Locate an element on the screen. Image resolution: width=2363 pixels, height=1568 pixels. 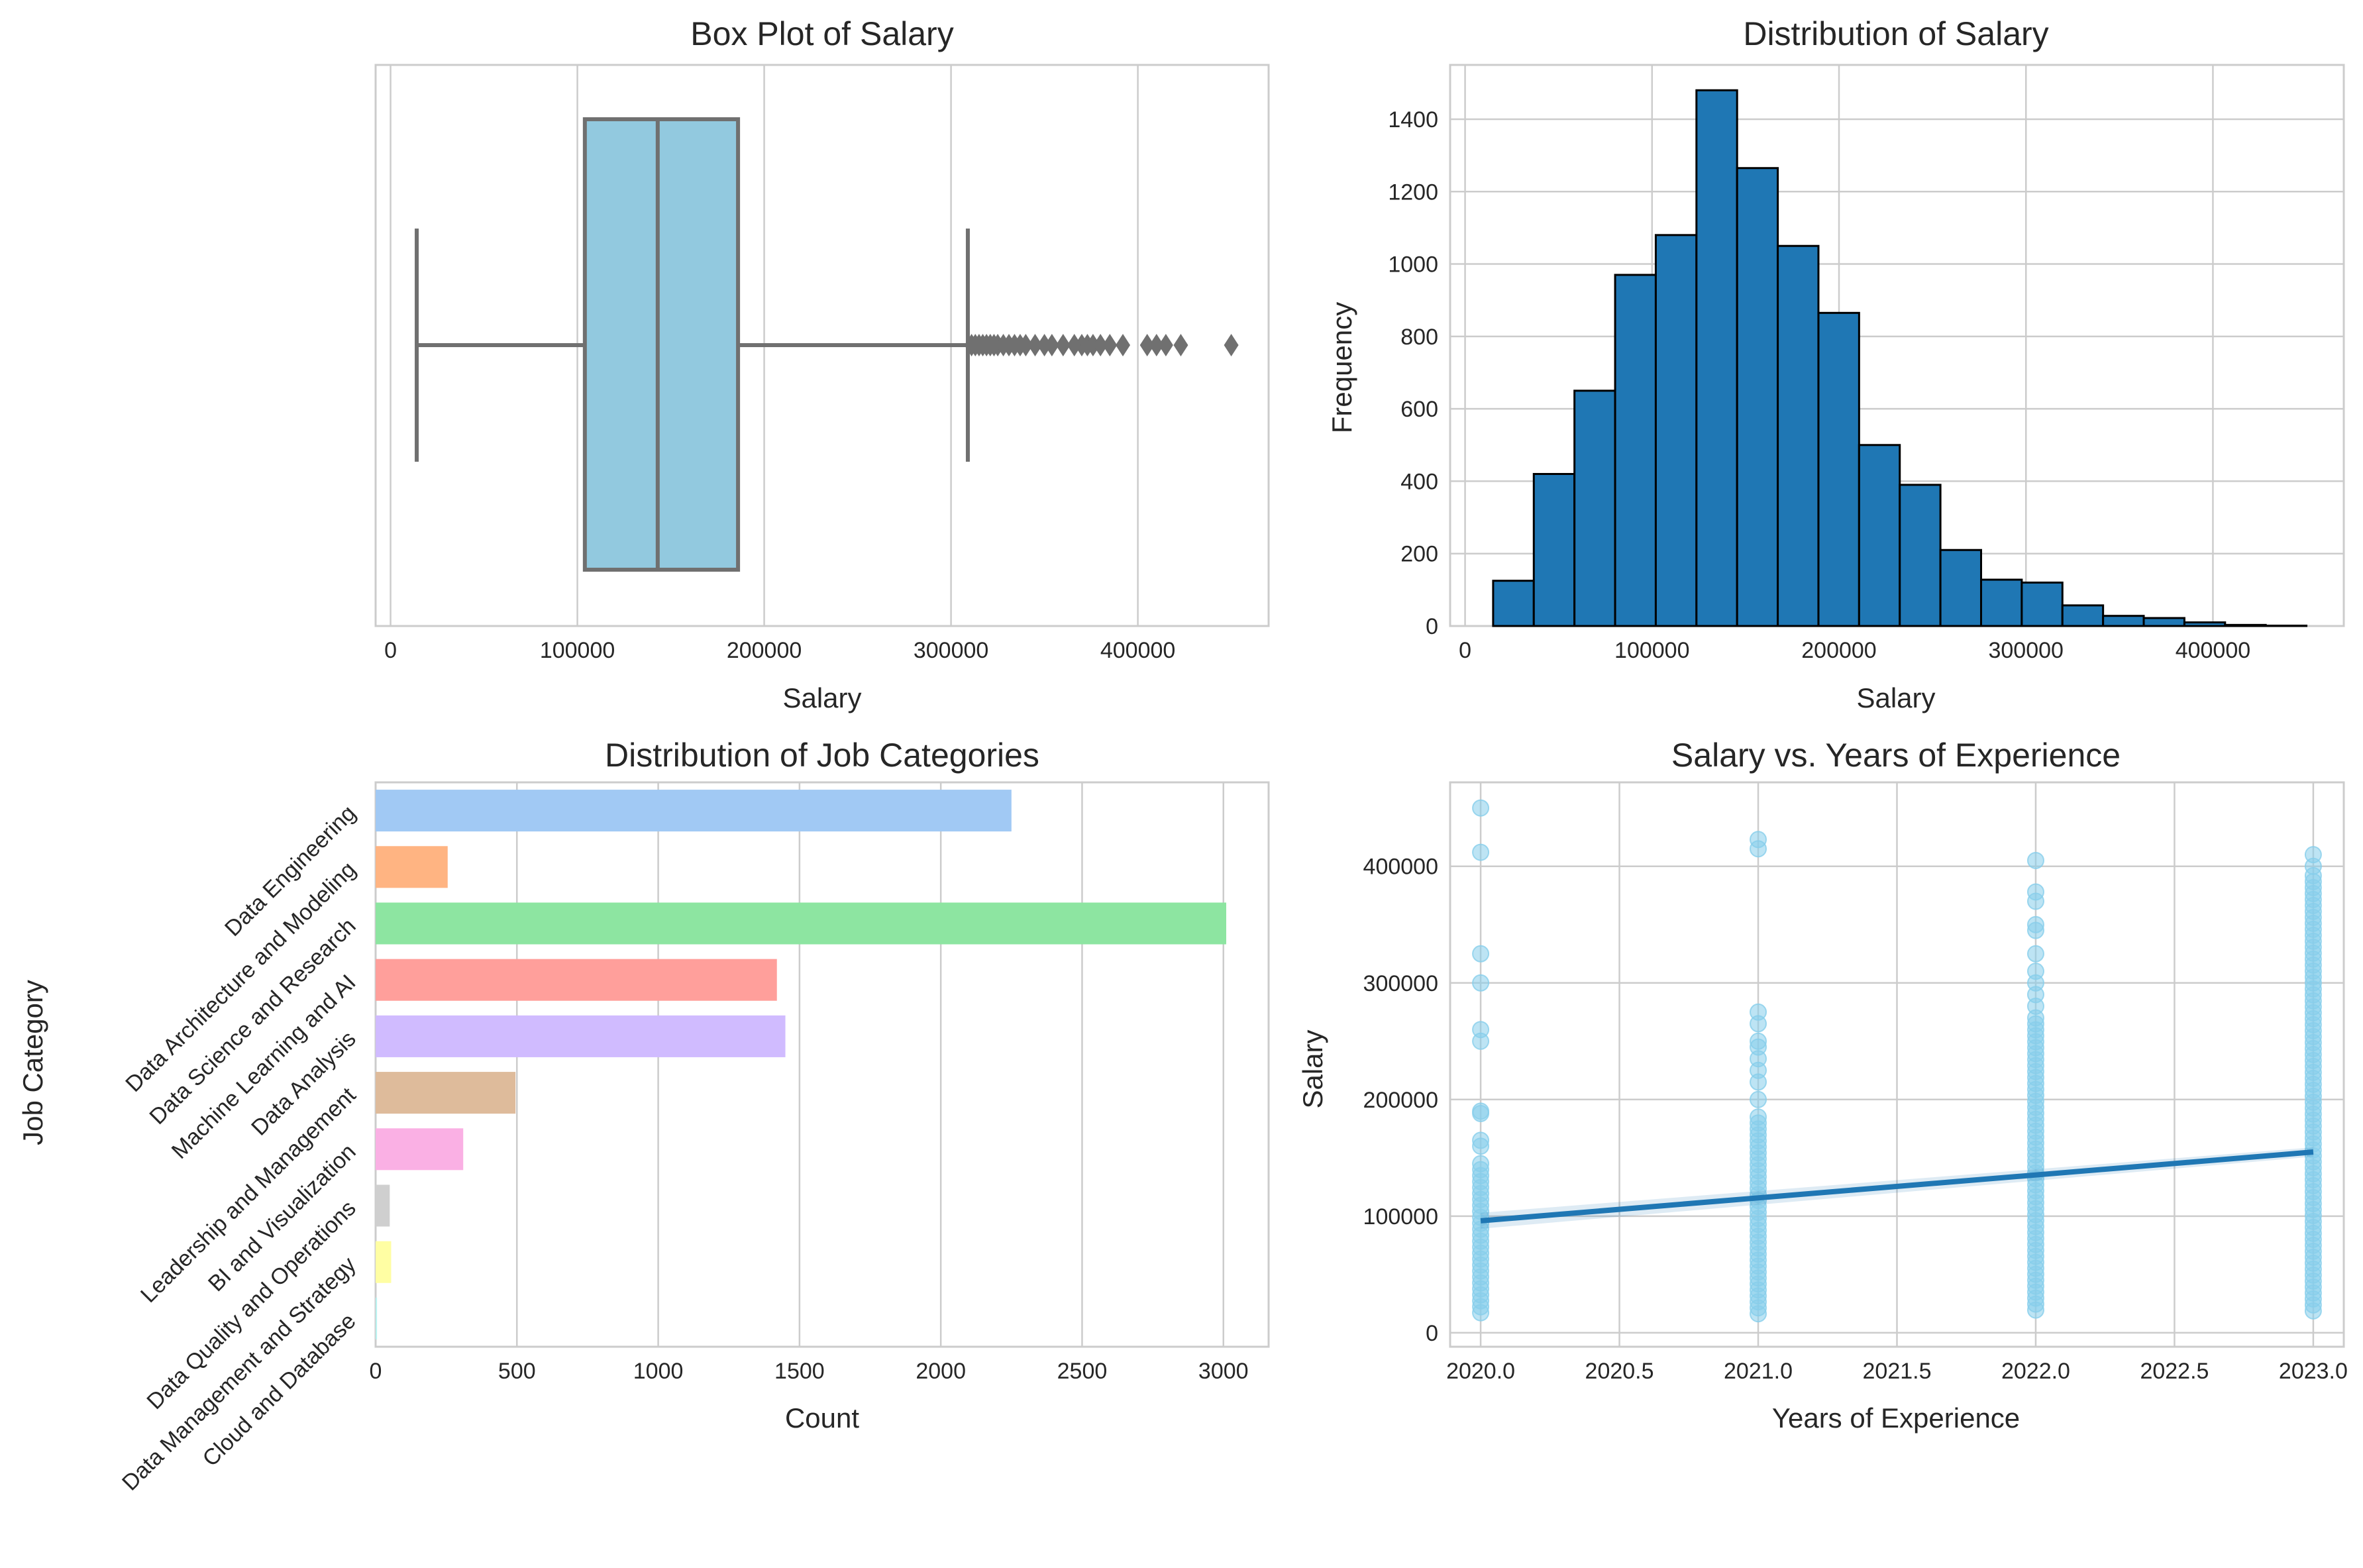
x-tick-label: 2021.5 is located at coordinates (1898, 1372).